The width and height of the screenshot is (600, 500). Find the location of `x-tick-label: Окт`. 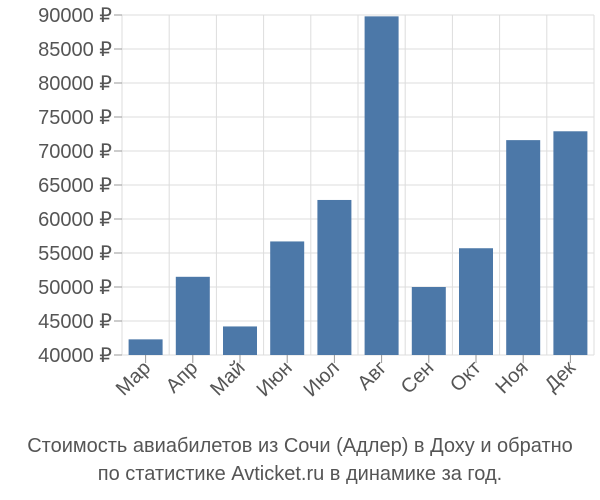

x-tick-label: Окт is located at coordinates (465, 376).